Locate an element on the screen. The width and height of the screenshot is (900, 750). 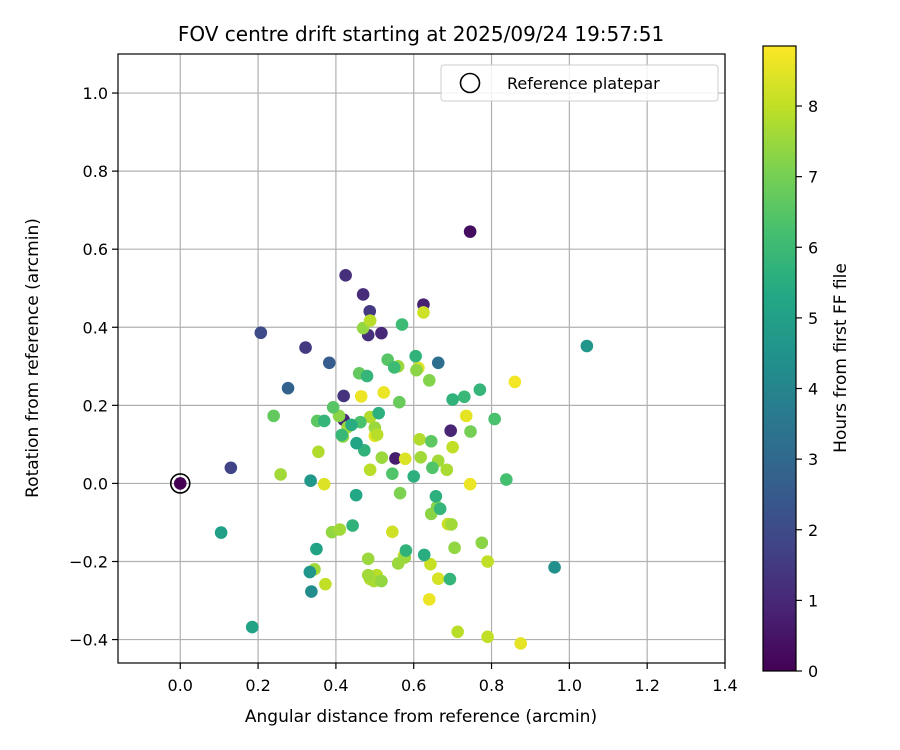
legend: Reference platepar is located at coordinates (579, 83).